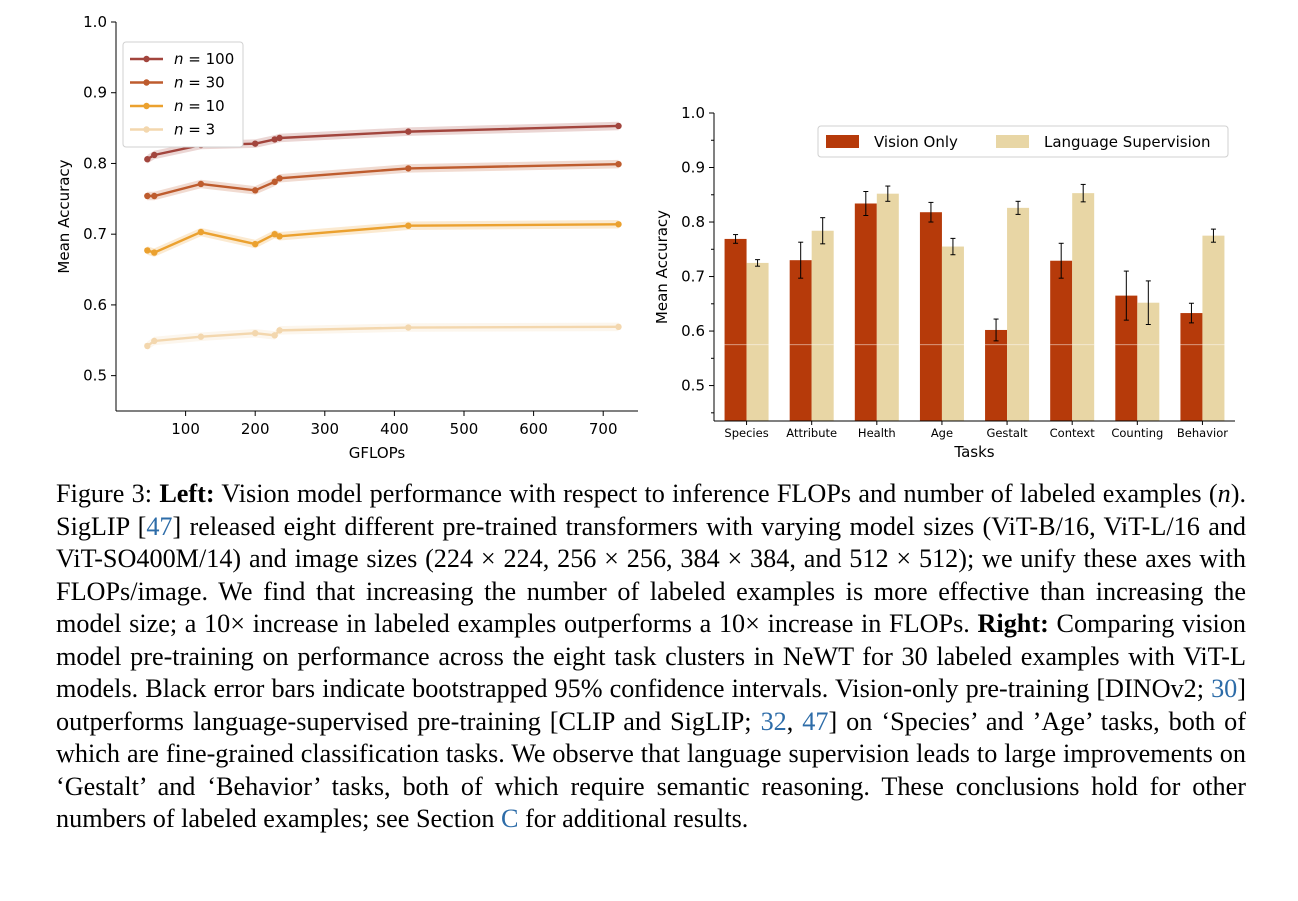 The width and height of the screenshot is (1298, 901). What do you see at coordinates (693, 386) in the screenshot?
I see `right-y-tick-label: 0.5` at bounding box center [693, 386].